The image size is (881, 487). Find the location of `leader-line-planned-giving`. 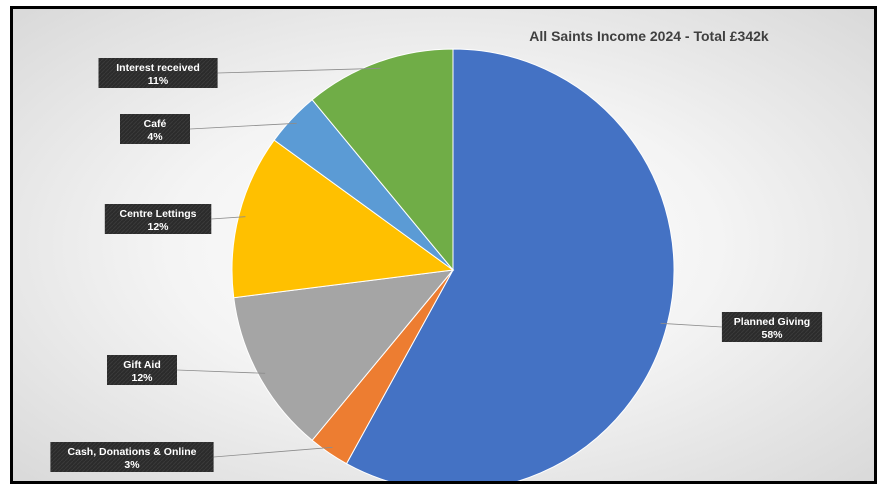

leader-line-planned-giving is located at coordinates (691, 325).